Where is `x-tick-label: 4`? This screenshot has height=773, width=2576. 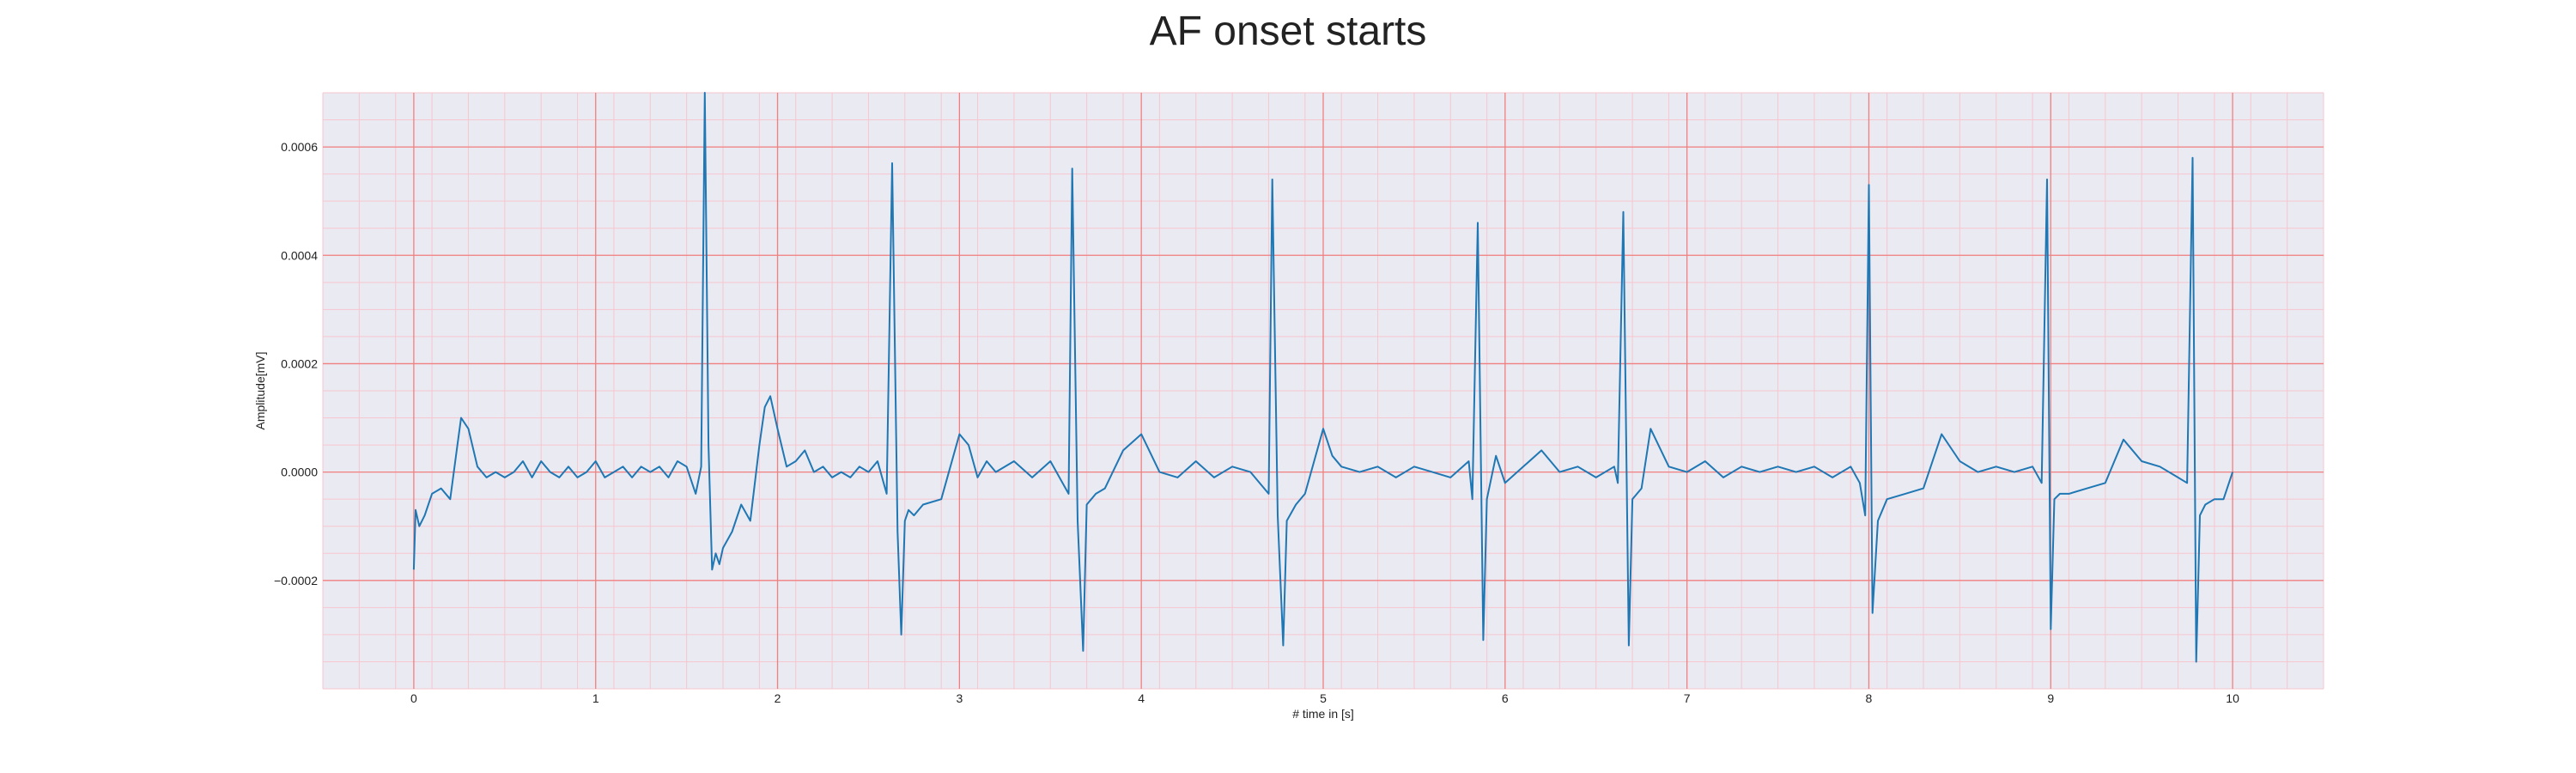
x-tick-label: 4 is located at coordinates (1141, 698).